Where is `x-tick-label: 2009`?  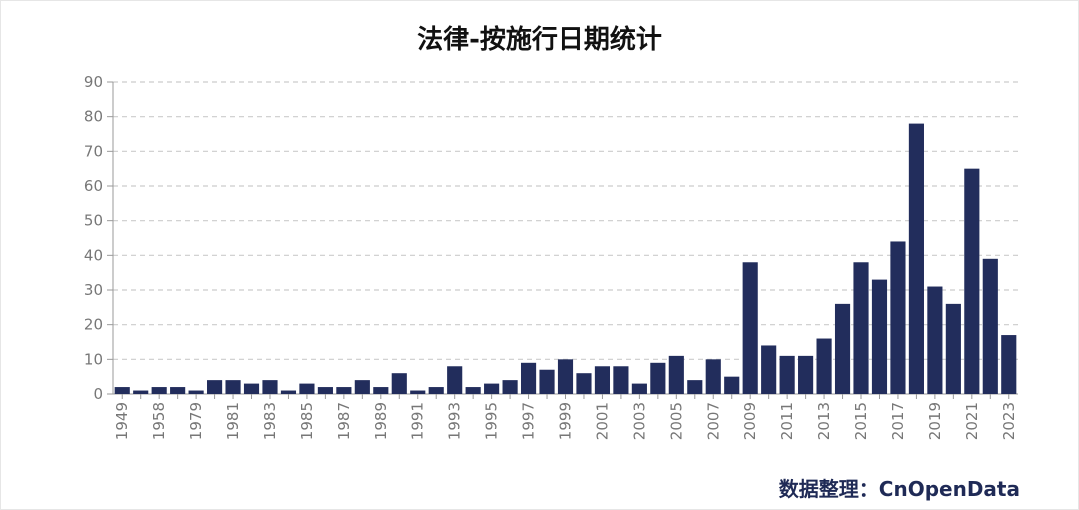
x-tick-label: 2009 is located at coordinates (750, 421).